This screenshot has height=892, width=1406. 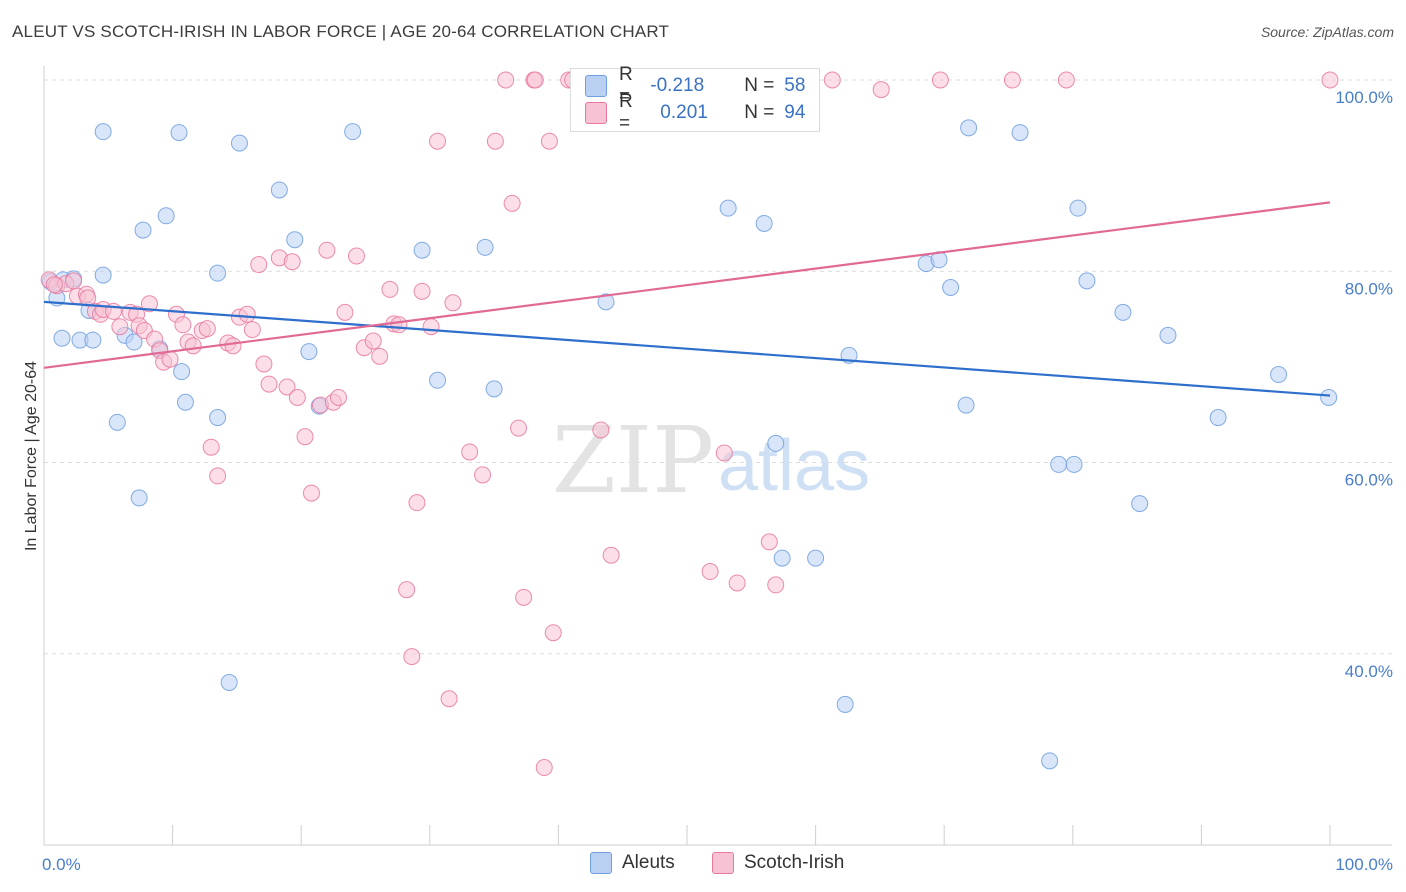 I want to click on legend-row-scotch-irish: R = 0.201 N = 94, so click(x=695, y=112).